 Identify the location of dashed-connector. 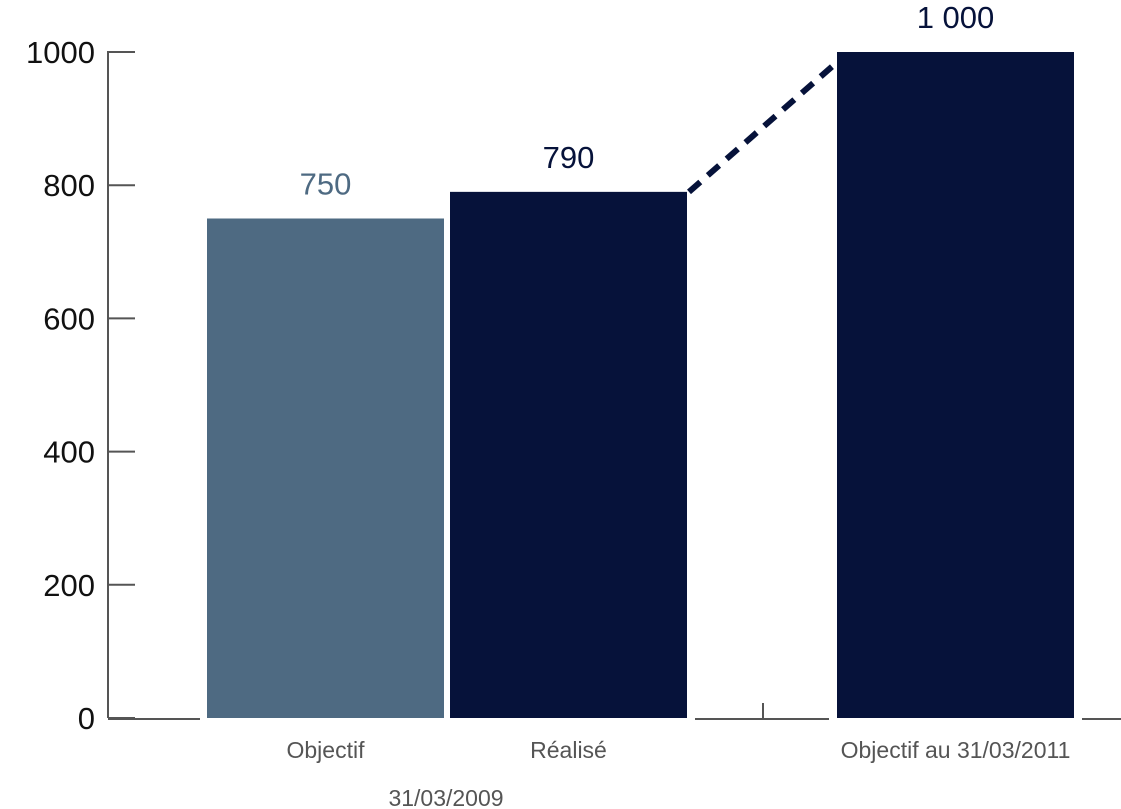
(762, 128).